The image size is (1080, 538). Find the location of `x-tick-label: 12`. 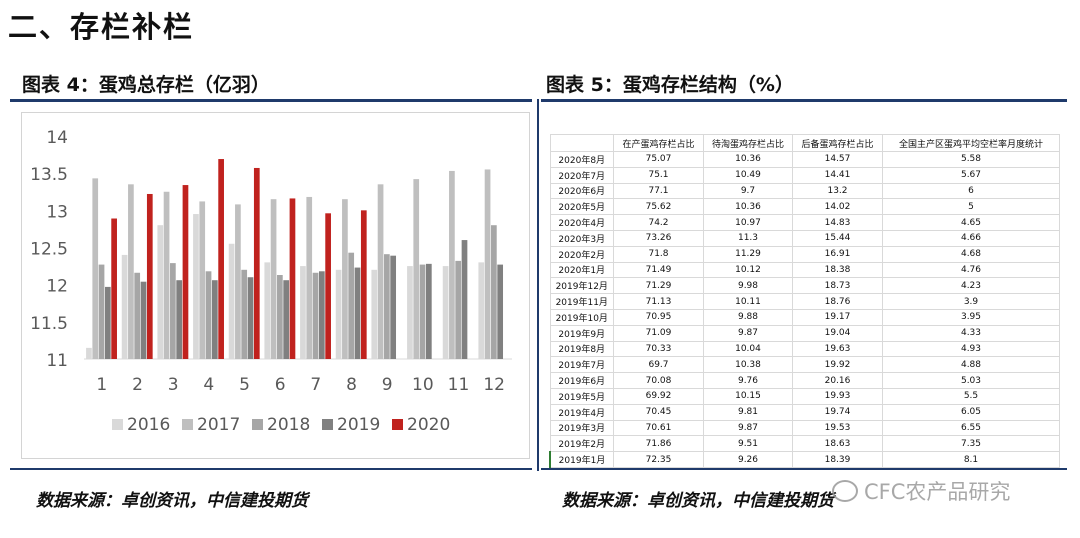

x-tick-label: 12 is located at coordinates (494, 385).